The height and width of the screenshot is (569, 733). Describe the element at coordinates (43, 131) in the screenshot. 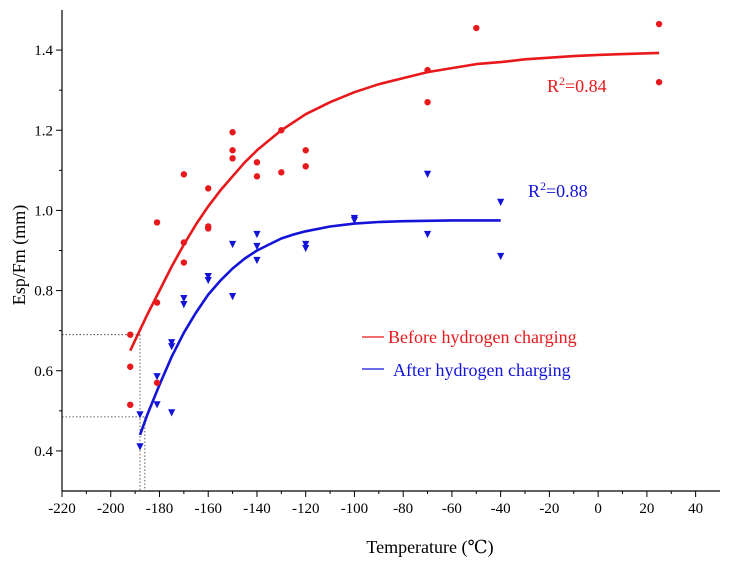

I see `y-tick-label: 1.2` at that location.